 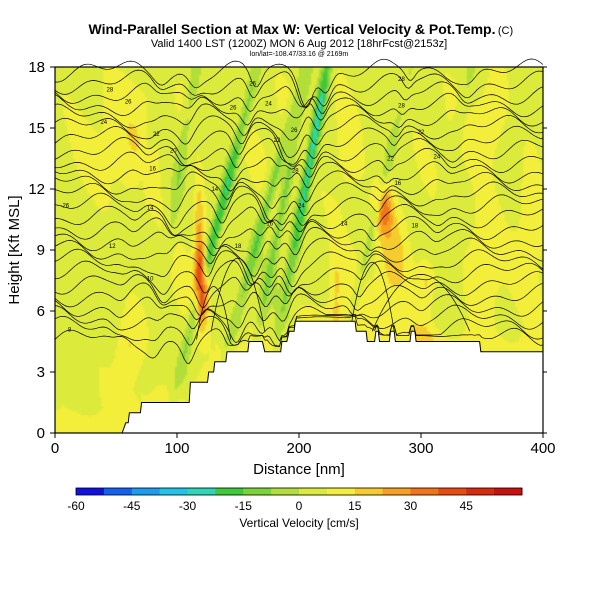 I want to click on colorbar-tick-label: 15, so click(x=355, y=506).